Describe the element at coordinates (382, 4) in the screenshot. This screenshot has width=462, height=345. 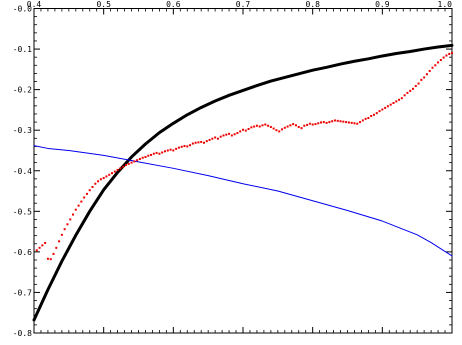
I see `x-tick-label: 0.9` at that location.